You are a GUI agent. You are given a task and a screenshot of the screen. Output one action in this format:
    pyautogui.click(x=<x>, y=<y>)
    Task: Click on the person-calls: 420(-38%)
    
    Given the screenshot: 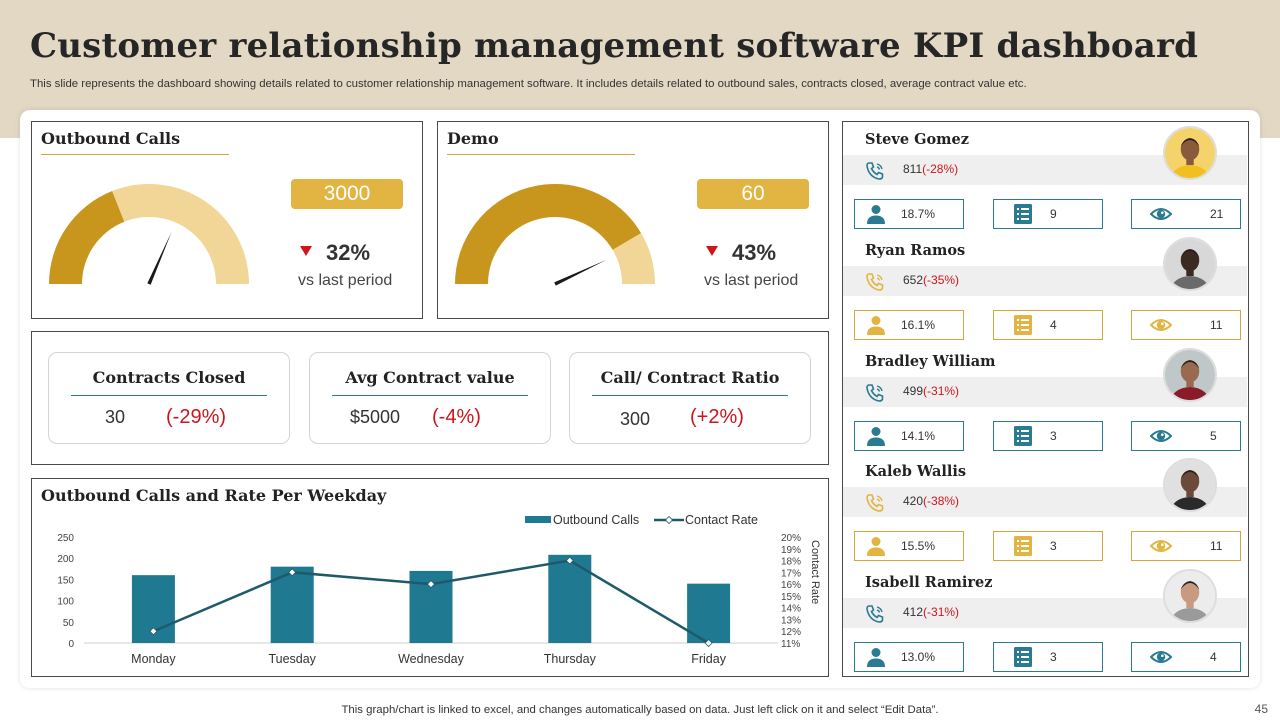 What is the action you would take?
    pyautogui.click(x=931, y=501)
    